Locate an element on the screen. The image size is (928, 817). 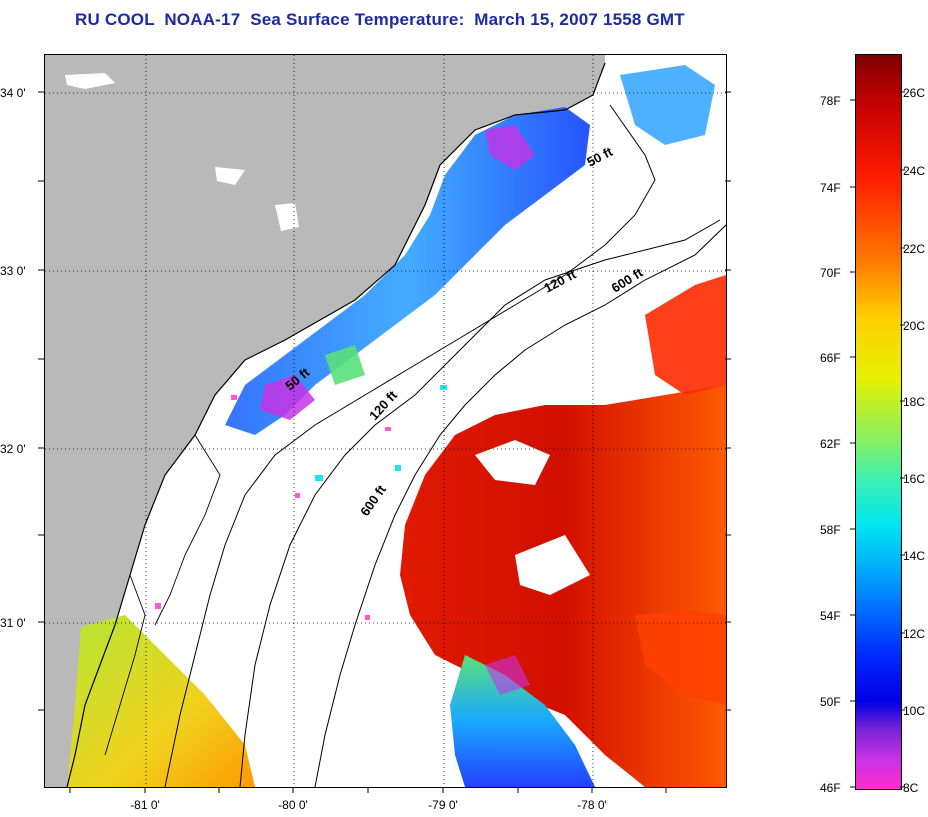
colorbar-f-label: 70F is located at coordinates (830, 273).